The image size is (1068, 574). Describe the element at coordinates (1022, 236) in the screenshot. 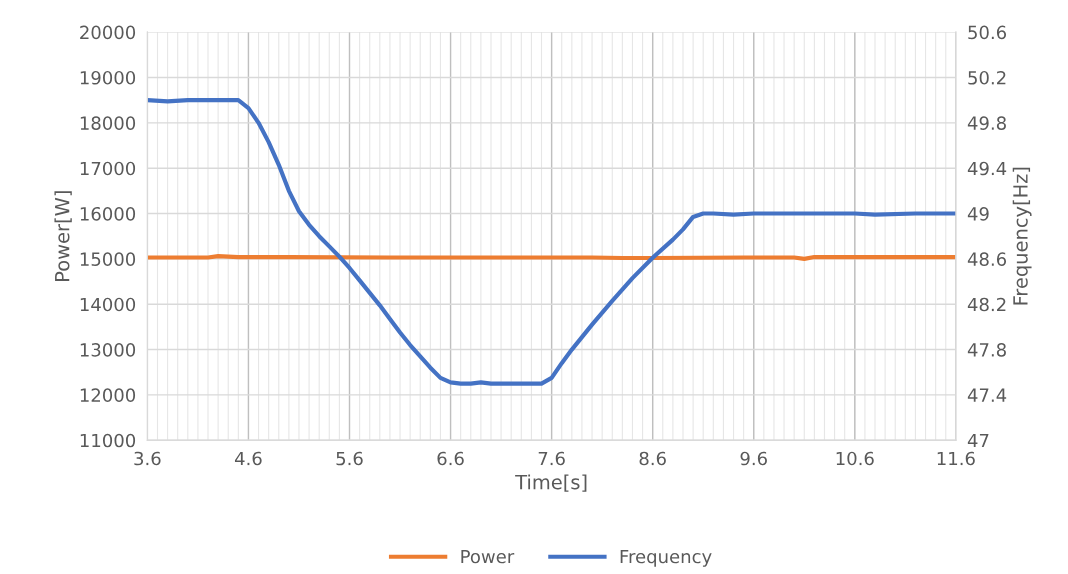

I see `y2-axis-title: Frequency[Hz]` at that location.